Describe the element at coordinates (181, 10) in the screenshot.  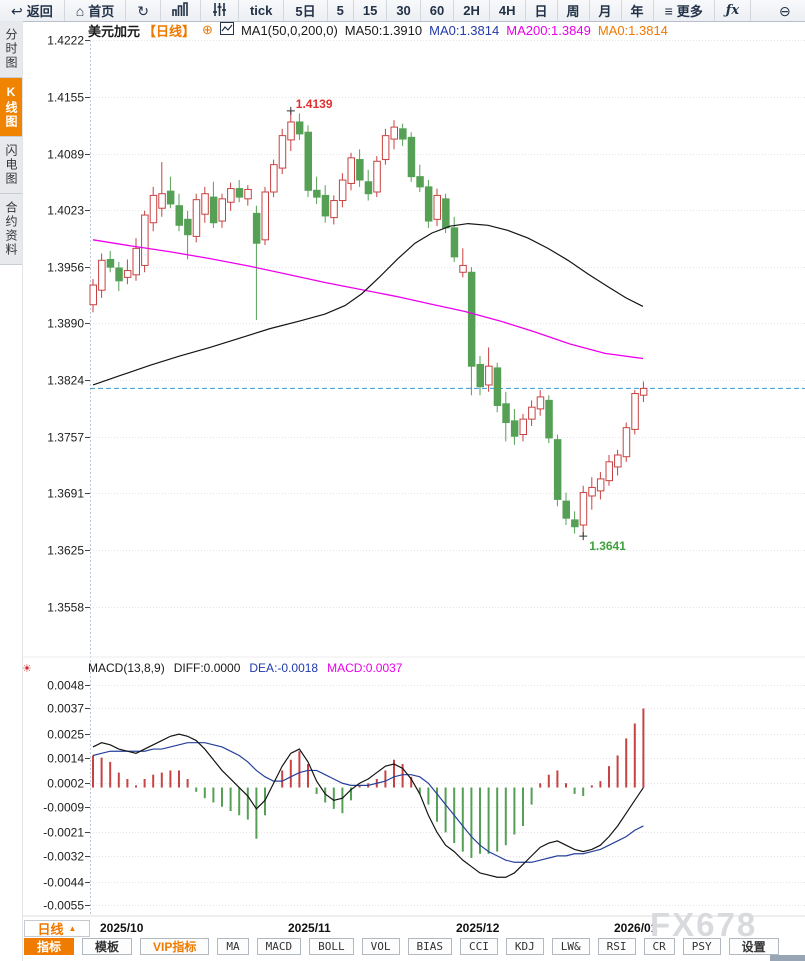
I see `toolbar-chart-style-bars-icon` at that location.